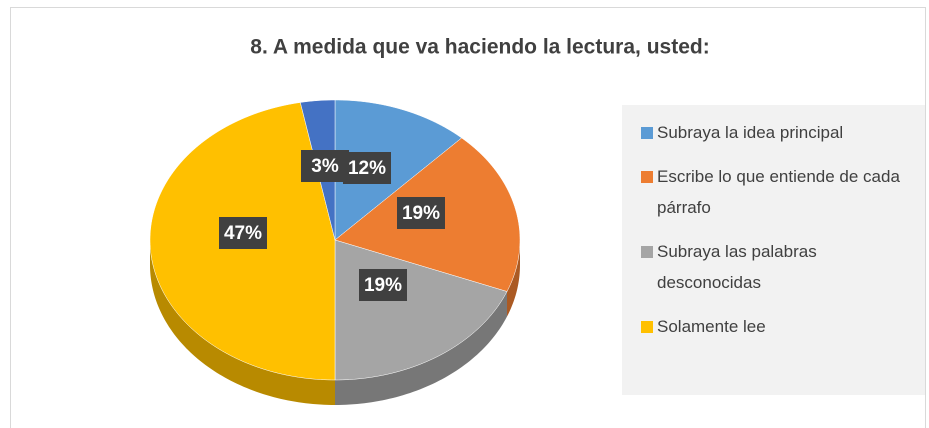 Image resolution: width=929 pixels, height=428 pixels. Describe the element at coordinates (783, 326) in the screenshot. I see `legend-item: Solamente lee` at that location.